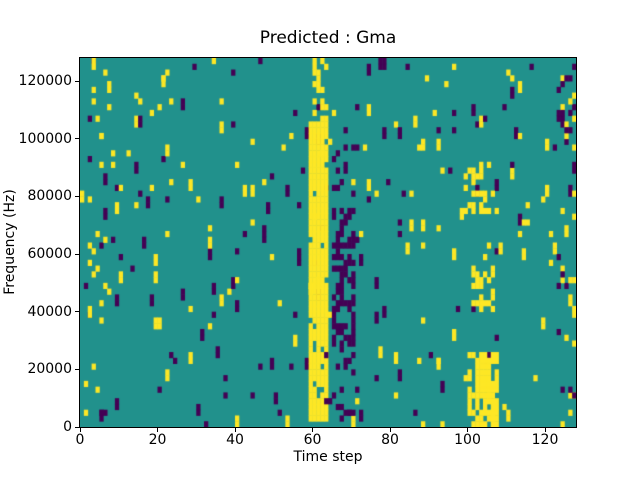 This screenshot has width=640, height=480. What do you see at coordinates (45, 81) in the screenshot?
I see `y-tick-label: 120000` at bounding box center [45, 81].